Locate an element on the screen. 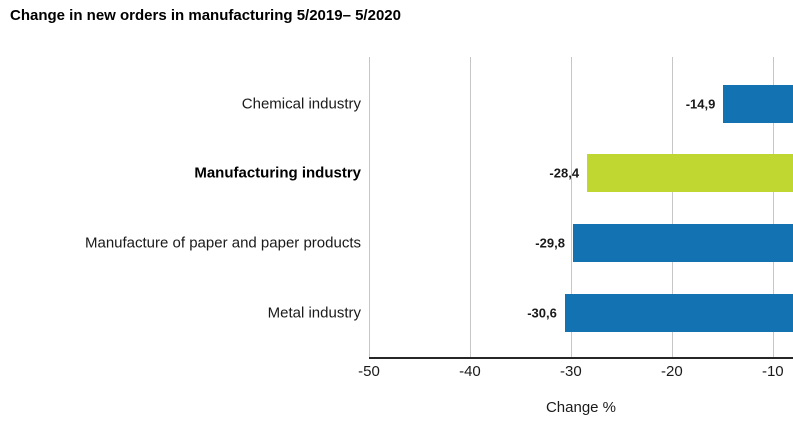 This screenshot has height=446, width=793. category-label: Metal industry is located at coordinates (314, 313).